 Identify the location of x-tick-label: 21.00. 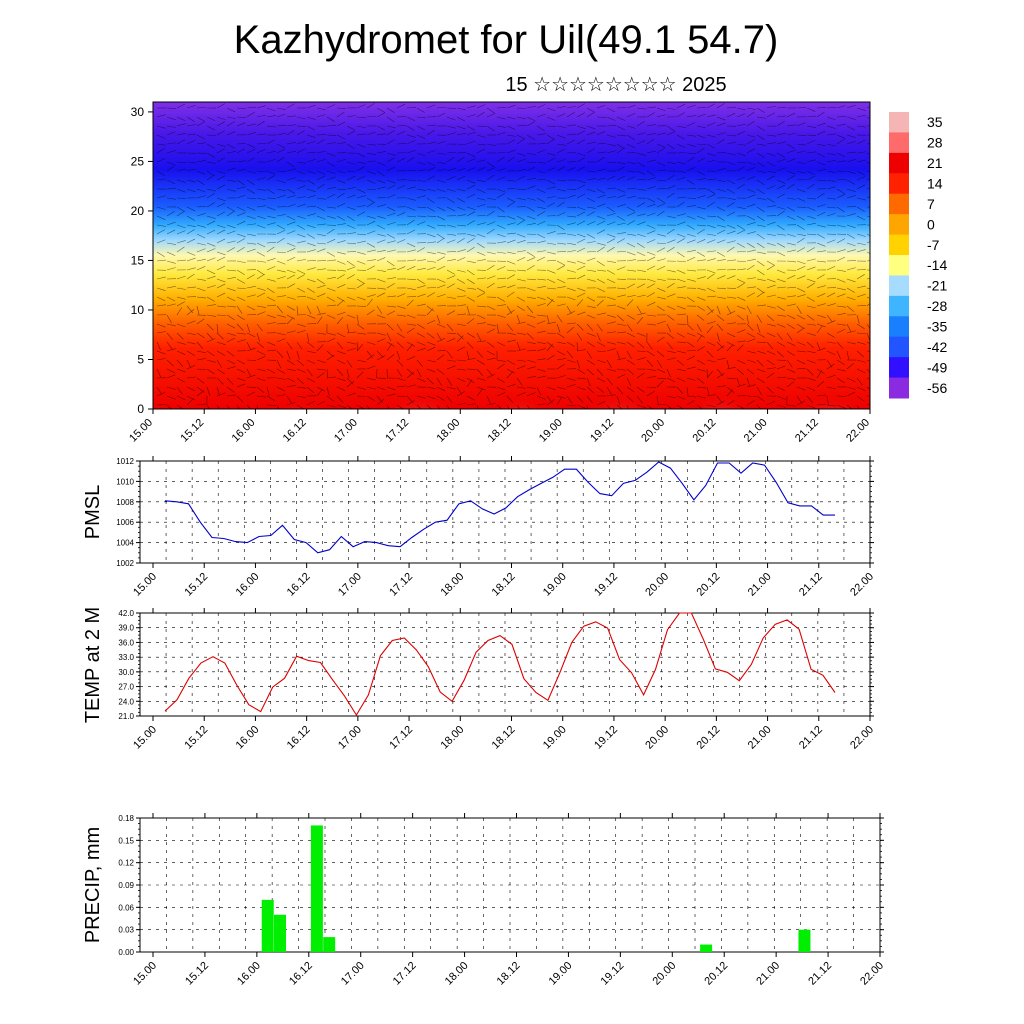
(768, 974).